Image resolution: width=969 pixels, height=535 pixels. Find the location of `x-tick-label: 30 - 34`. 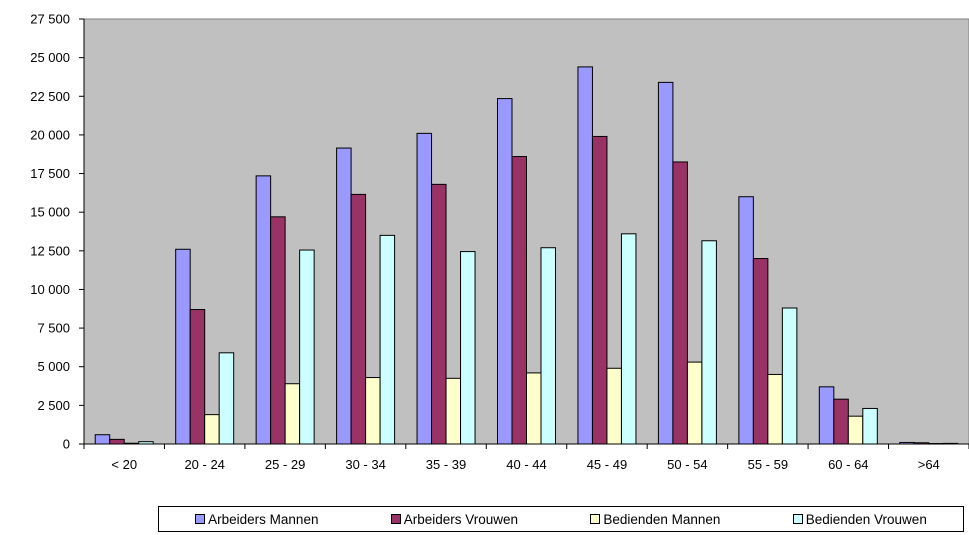

x-tick-label: 30 - 34 is located at coordinates (365, 464).